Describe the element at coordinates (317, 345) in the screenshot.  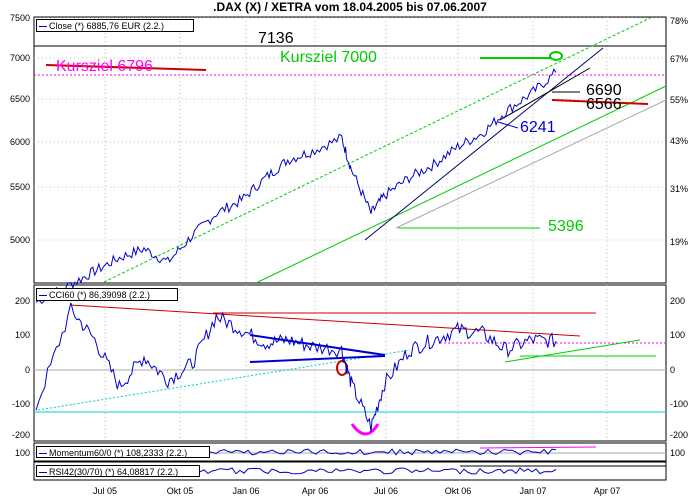
I see `cci-blue-upper` at that location.